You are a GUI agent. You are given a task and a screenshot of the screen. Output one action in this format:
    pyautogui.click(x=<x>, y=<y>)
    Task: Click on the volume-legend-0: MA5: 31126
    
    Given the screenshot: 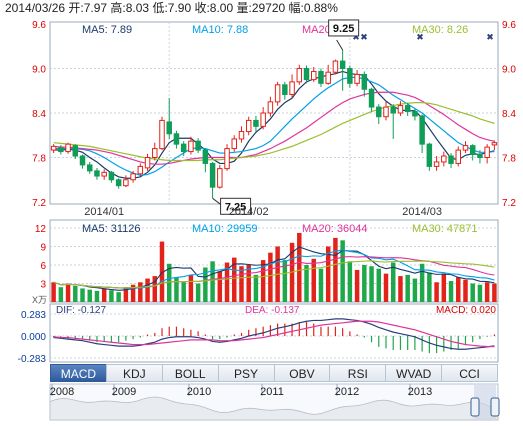 What is the action you would take?
    pyautogui.click(x=111, y=229)
    